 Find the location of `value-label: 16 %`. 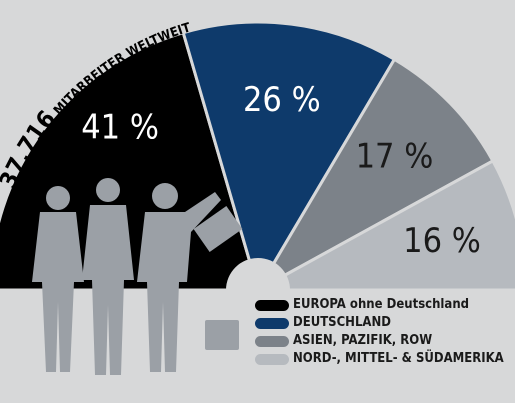

value-label: 16 % is located at coordinates (442, 241).